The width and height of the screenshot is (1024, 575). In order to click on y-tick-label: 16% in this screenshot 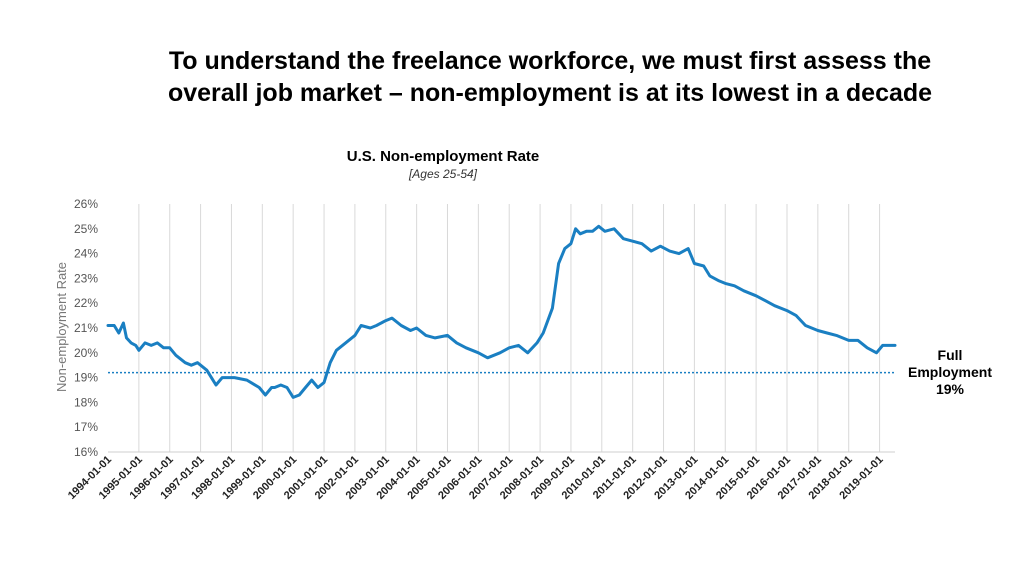, I will do `click(86, 452)`.